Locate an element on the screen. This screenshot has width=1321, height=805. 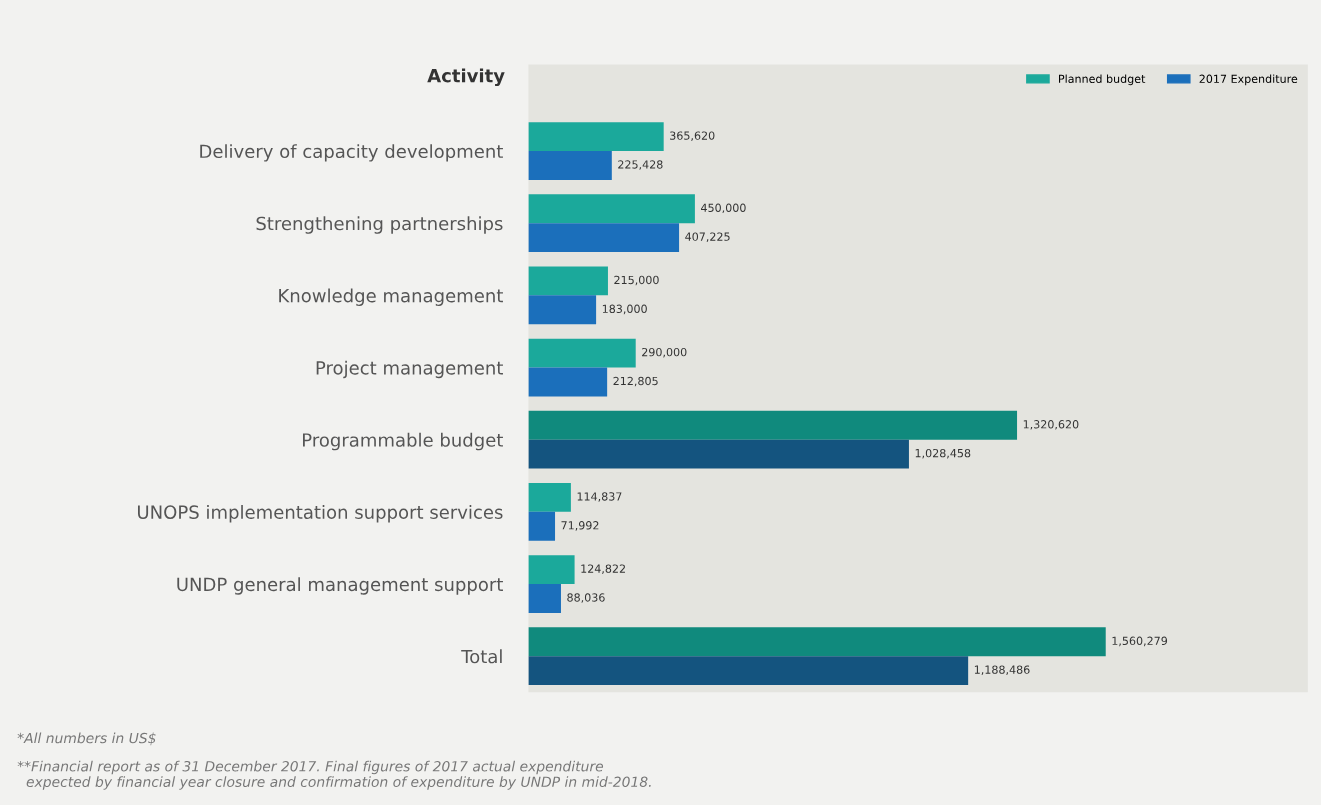
data-label: 183,000 is located at coordinates (624, 309).